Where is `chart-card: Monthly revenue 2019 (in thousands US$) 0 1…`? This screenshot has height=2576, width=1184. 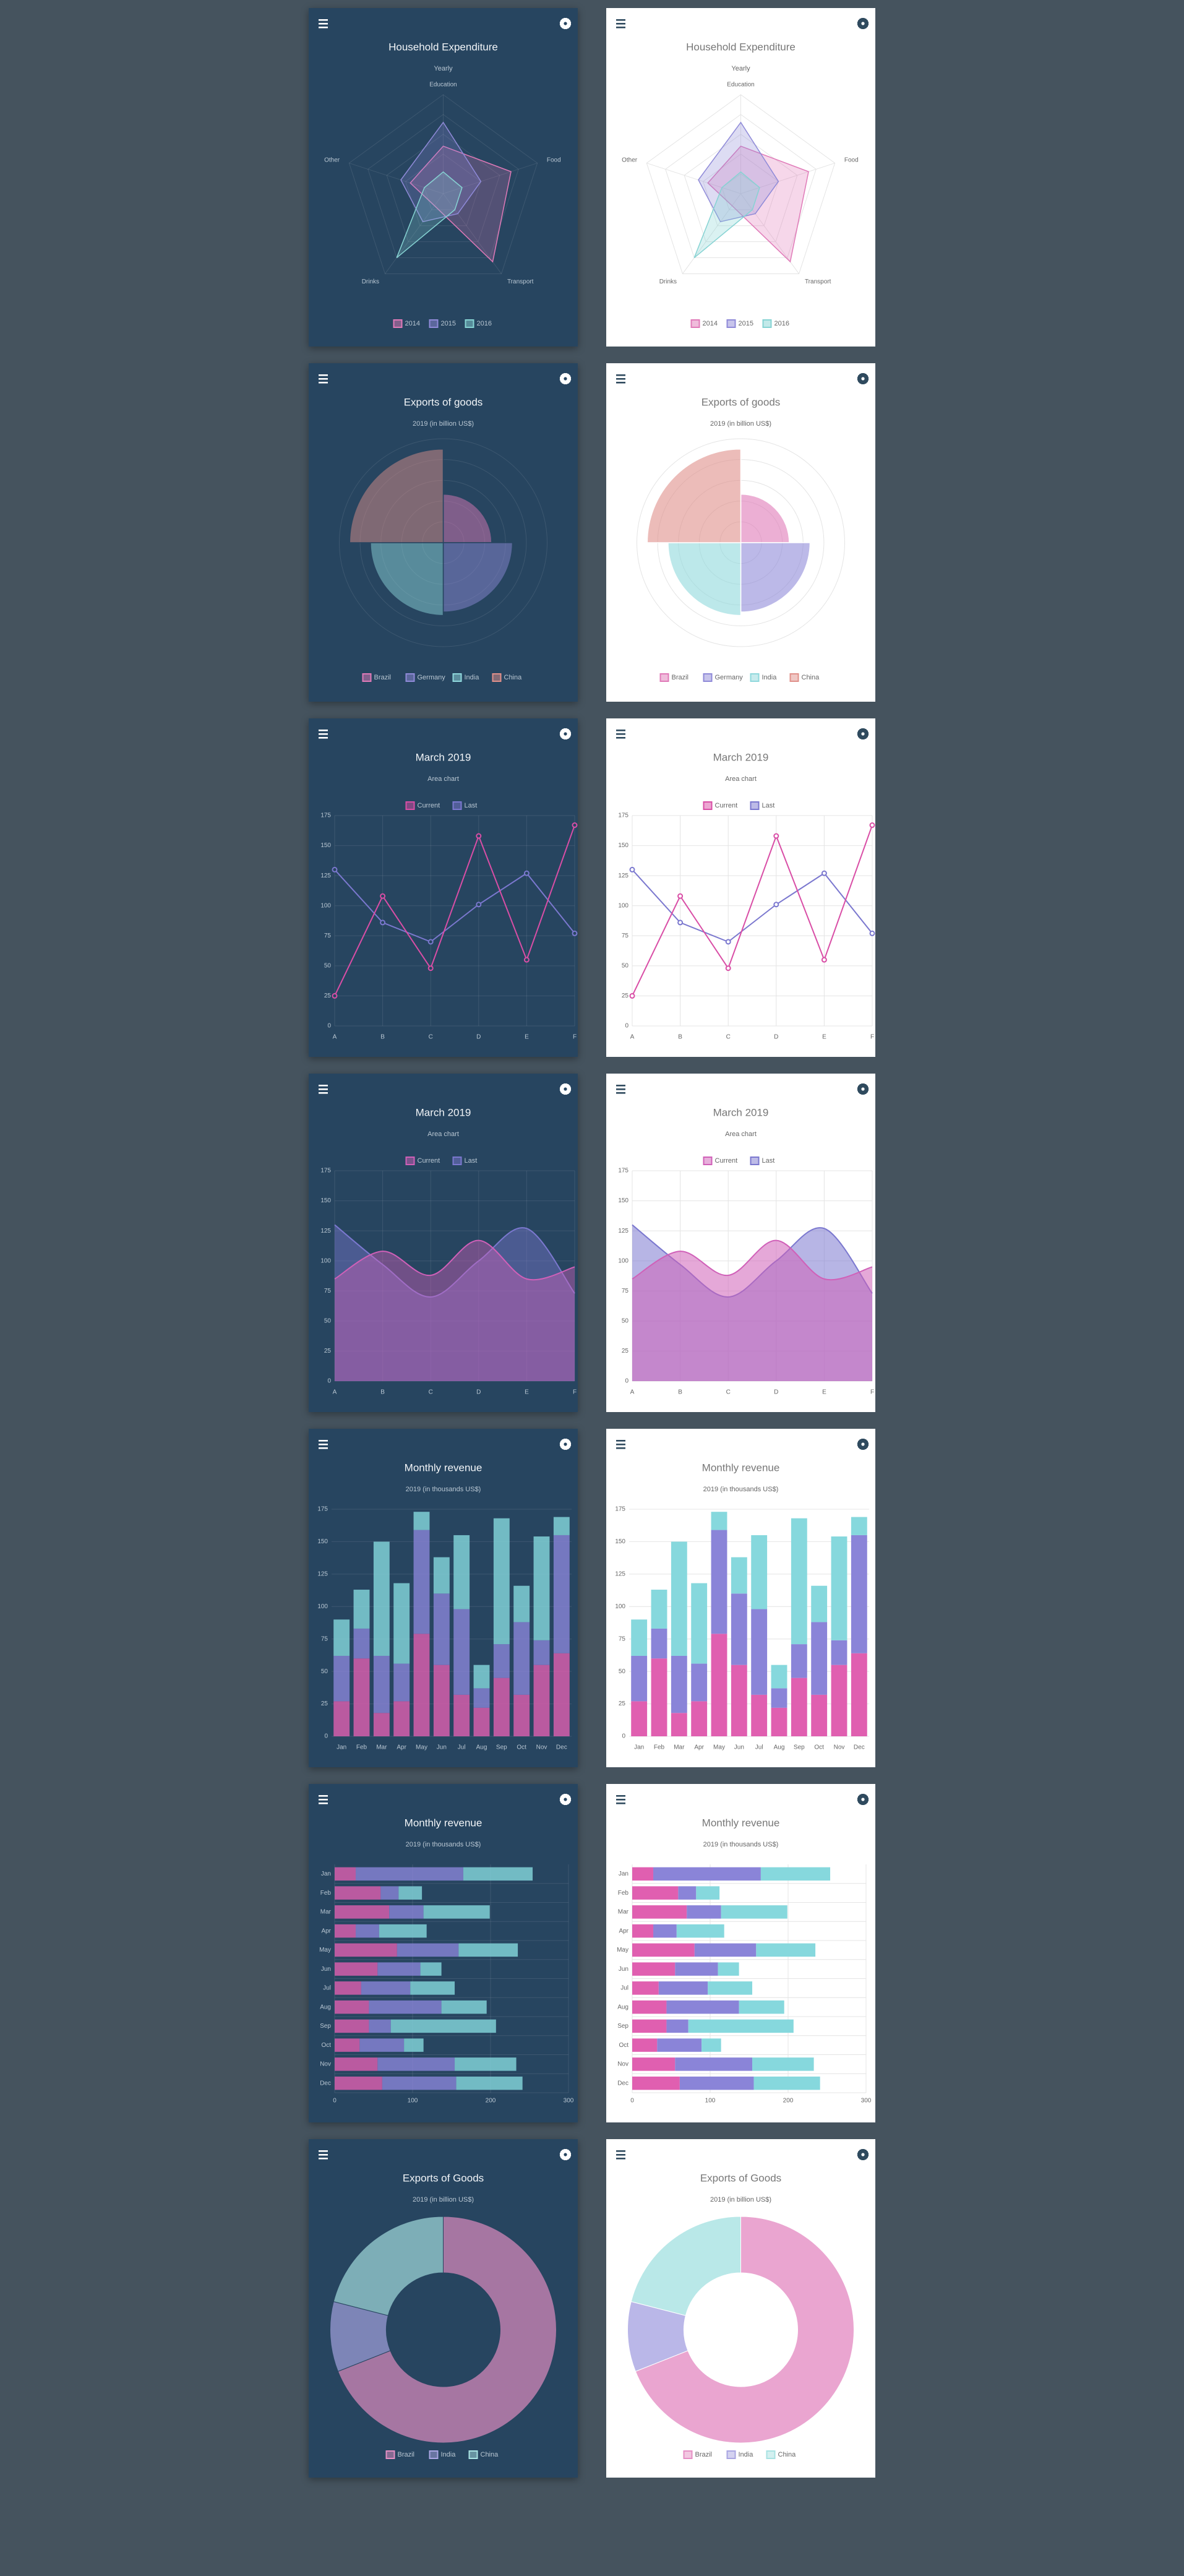 chart-card: Monthly revenue 2019 (in thousands US$) 0 1… is located at coordinates (443, 1953).